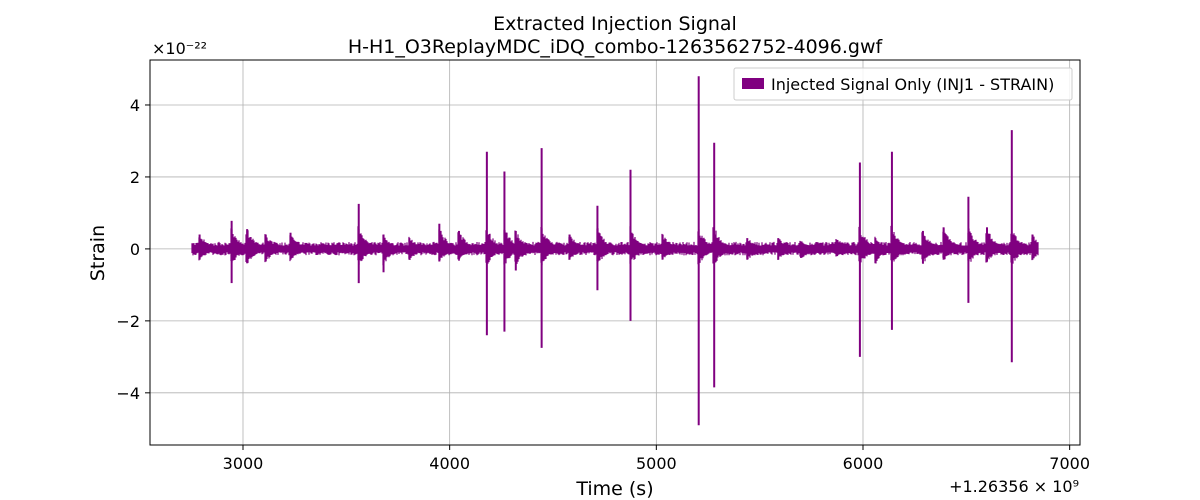 This screenshot has width=1200, height=500. Describe the element at coordinates (615, 245) in the screenshot. I see `signal-noise-trace` at that location.